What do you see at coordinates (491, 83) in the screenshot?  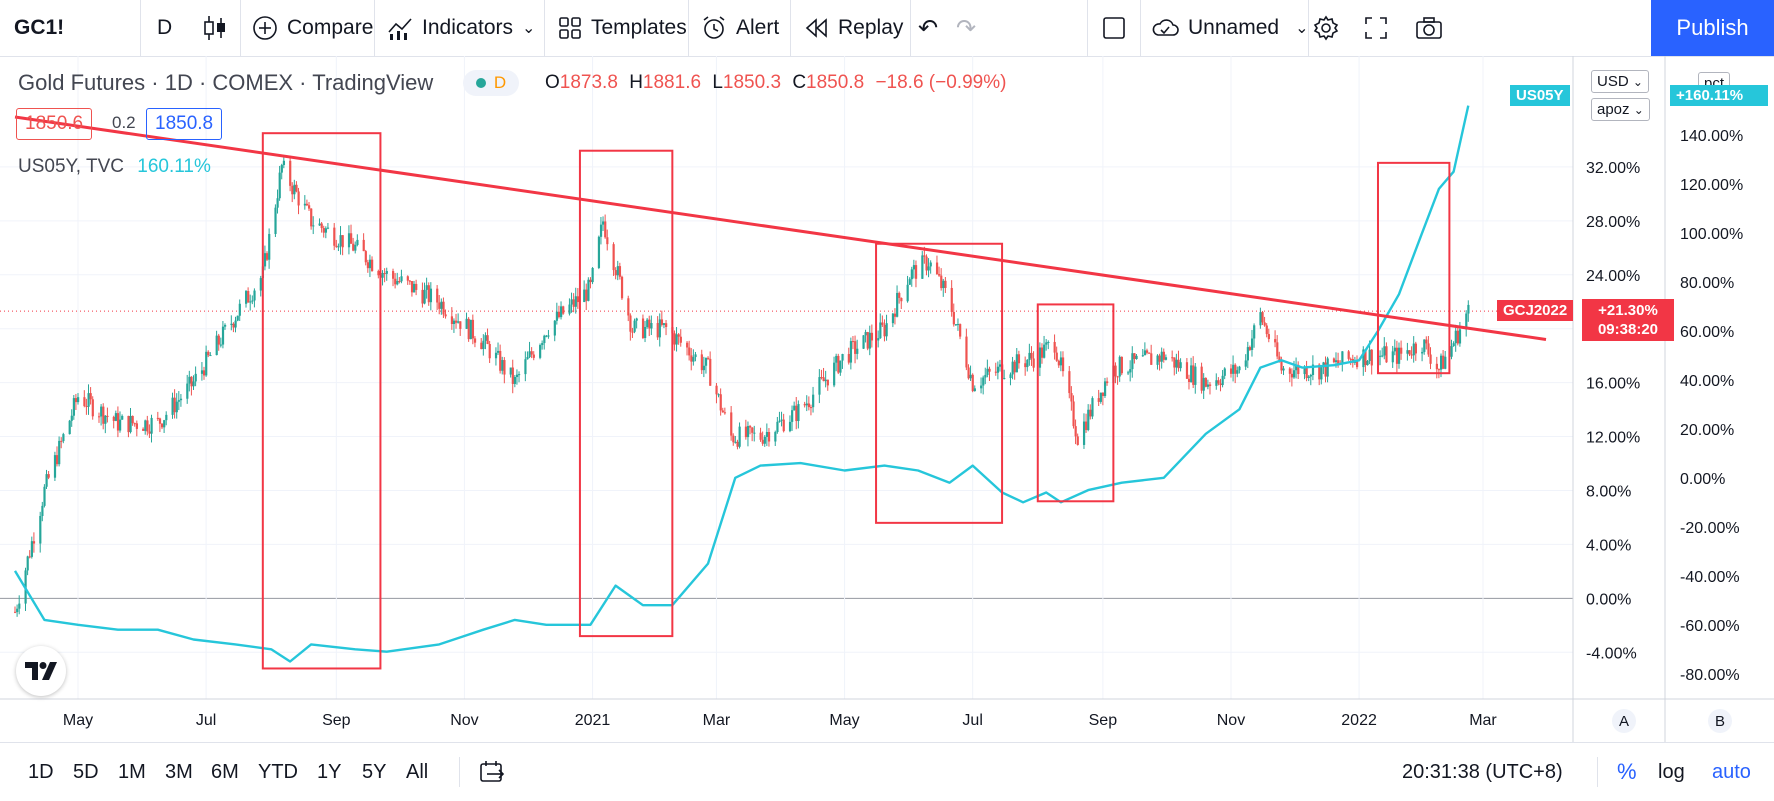 I see `timeframe-badge: D` at bounding box center [491, 83].